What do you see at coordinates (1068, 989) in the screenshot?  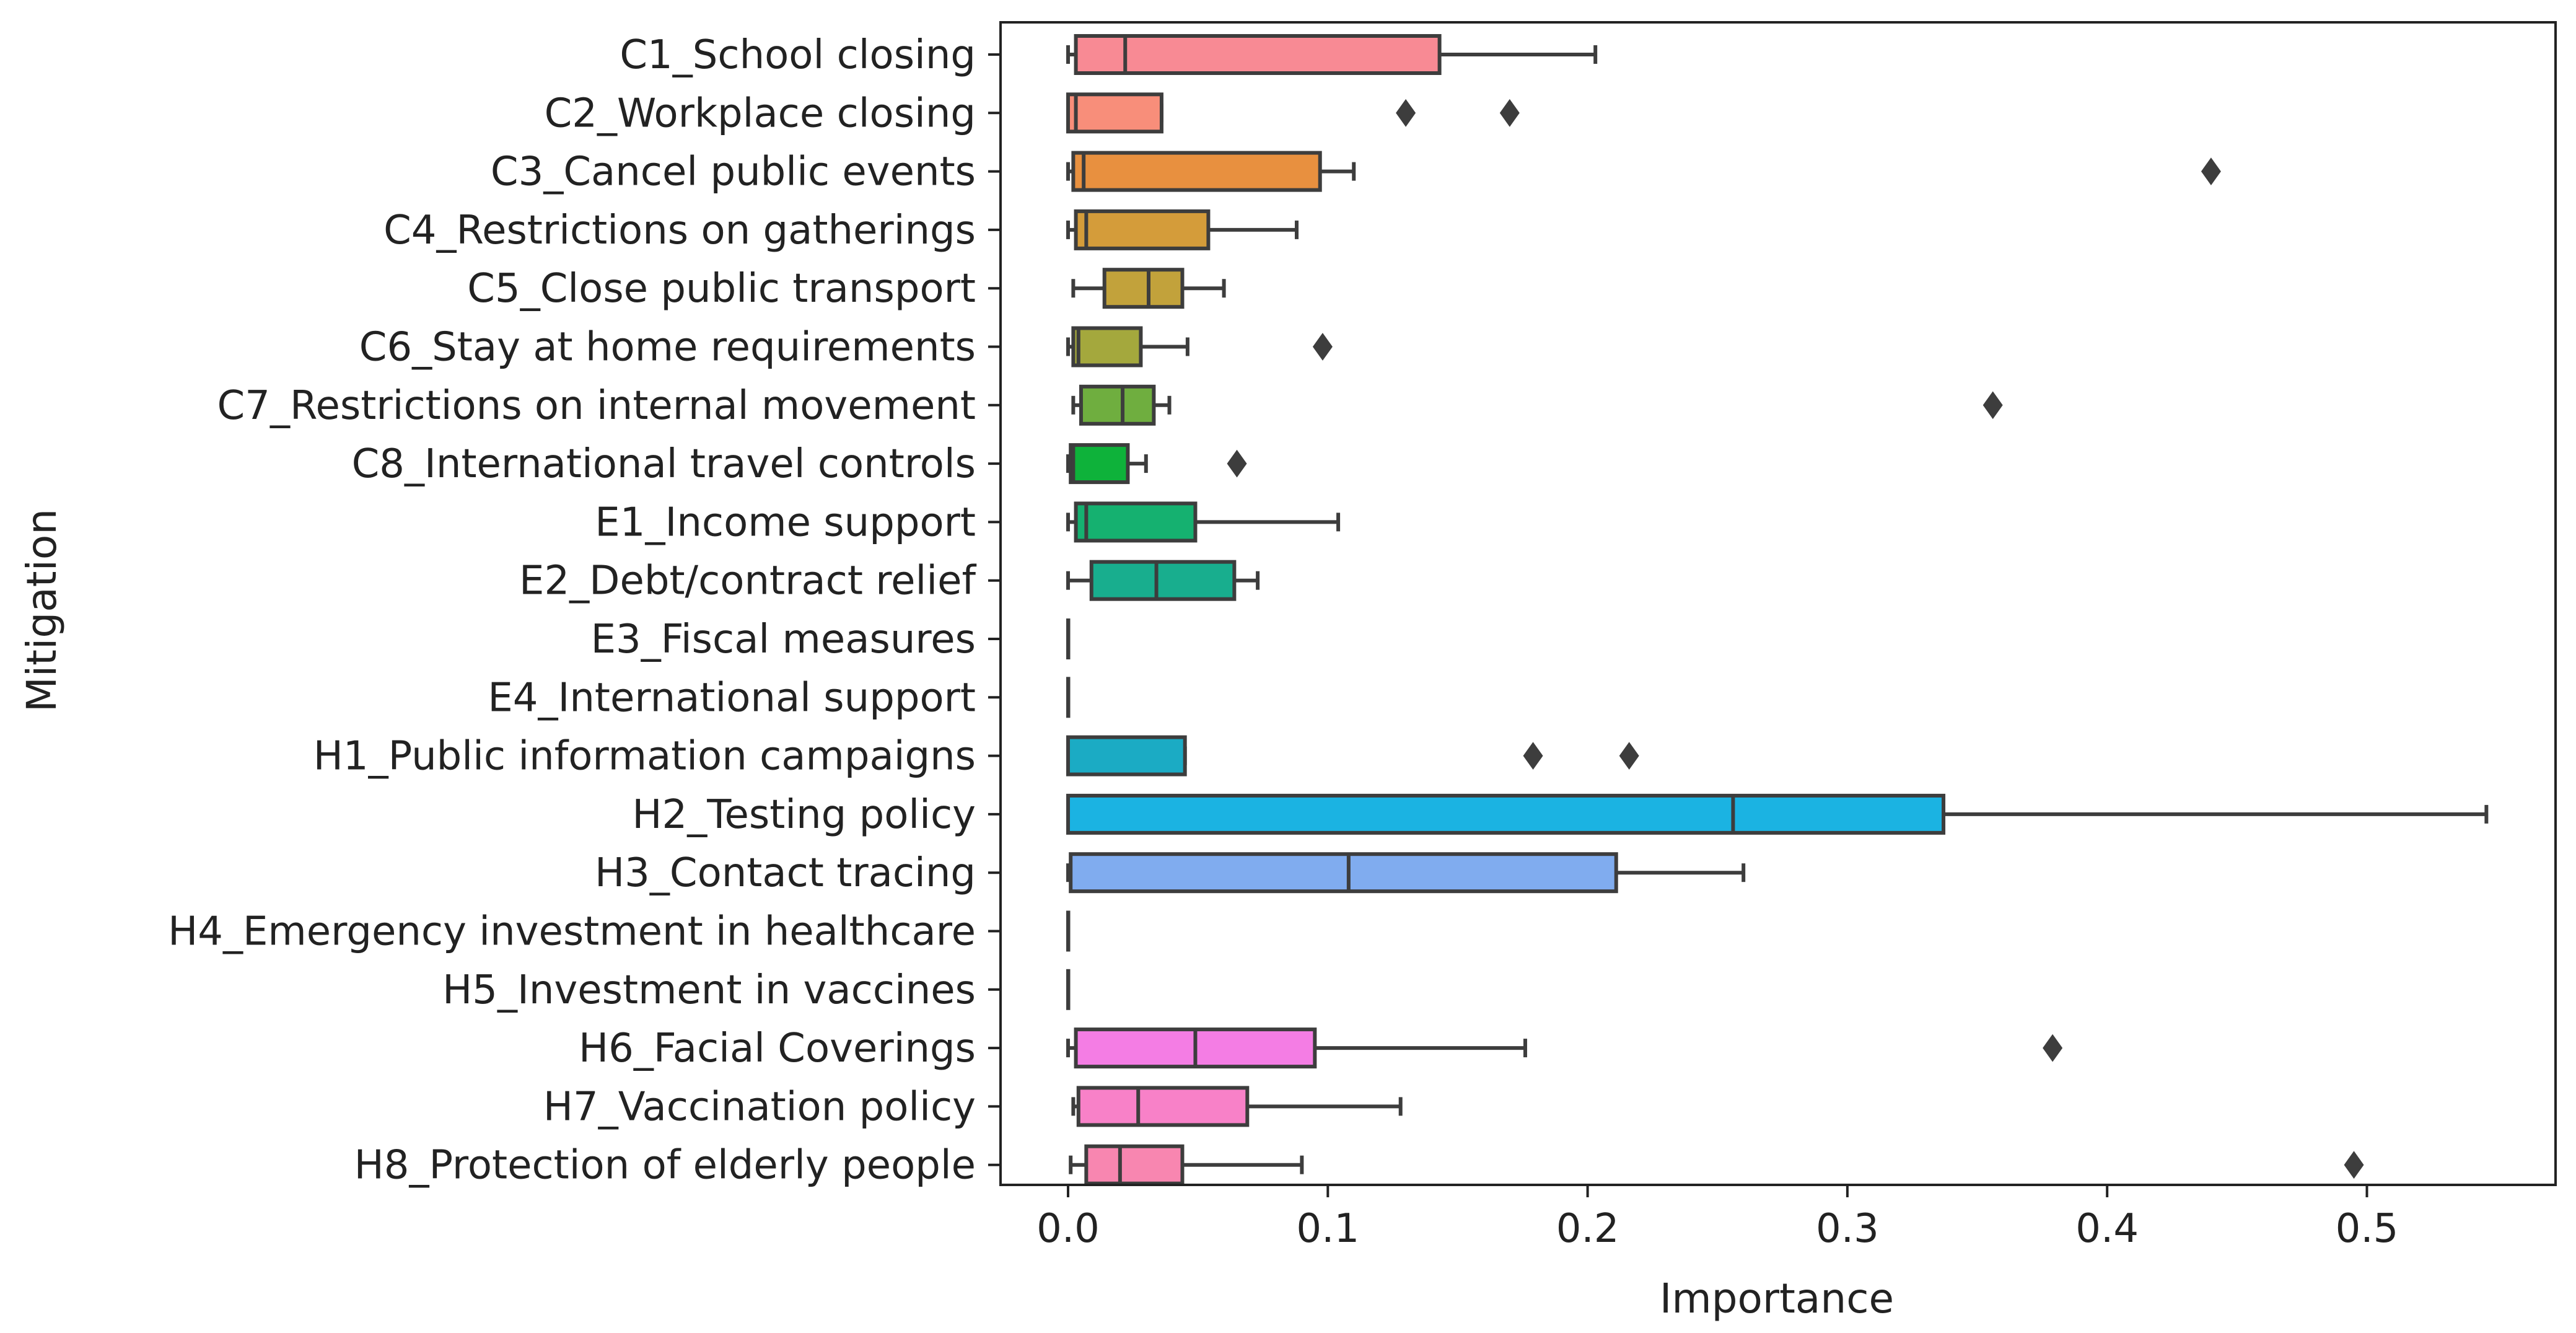 I see `box-h5` at bounding box center [1068, 989].